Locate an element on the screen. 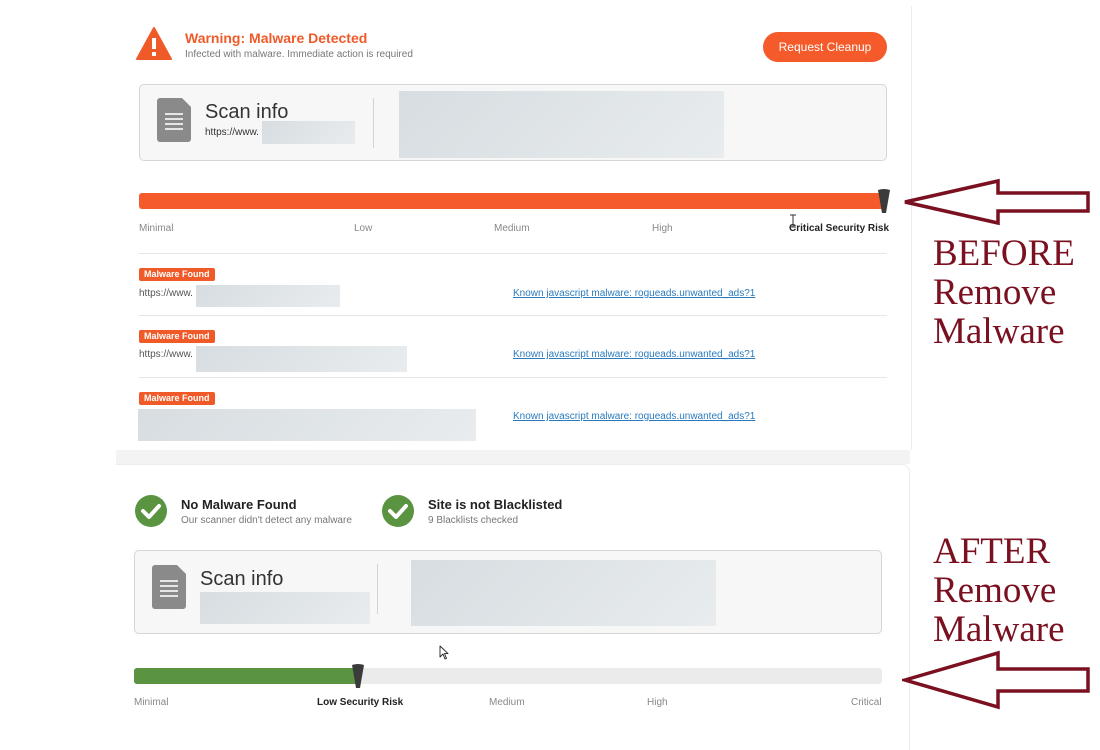  no-malware-subtitle: Our scanner didn't detect any malware is located at coordinates (266, 520).